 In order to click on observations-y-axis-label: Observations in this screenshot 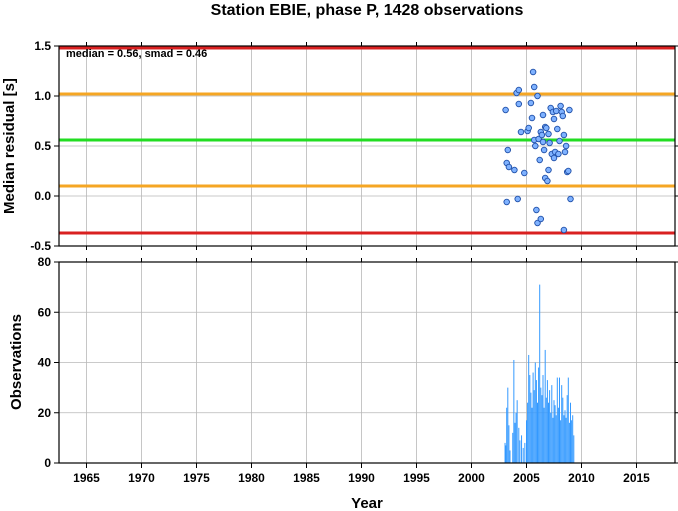, I will do `click(16, 362)`.